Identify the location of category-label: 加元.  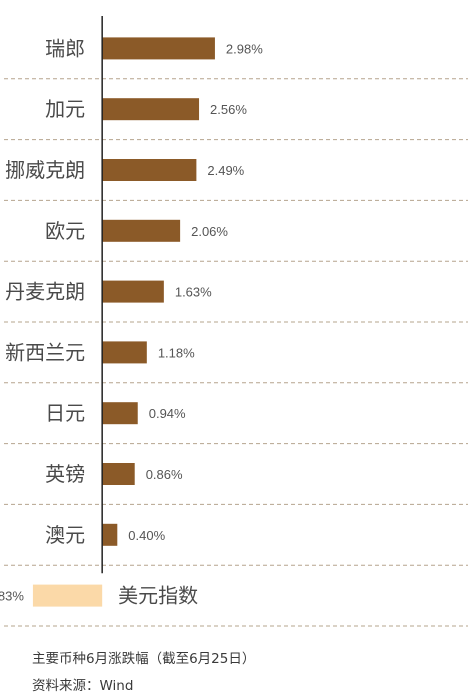
(65, 109).